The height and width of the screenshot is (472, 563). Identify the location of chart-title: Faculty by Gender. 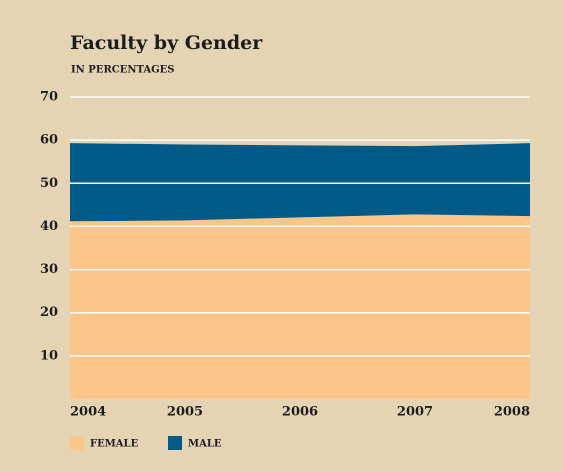
(166, 43).